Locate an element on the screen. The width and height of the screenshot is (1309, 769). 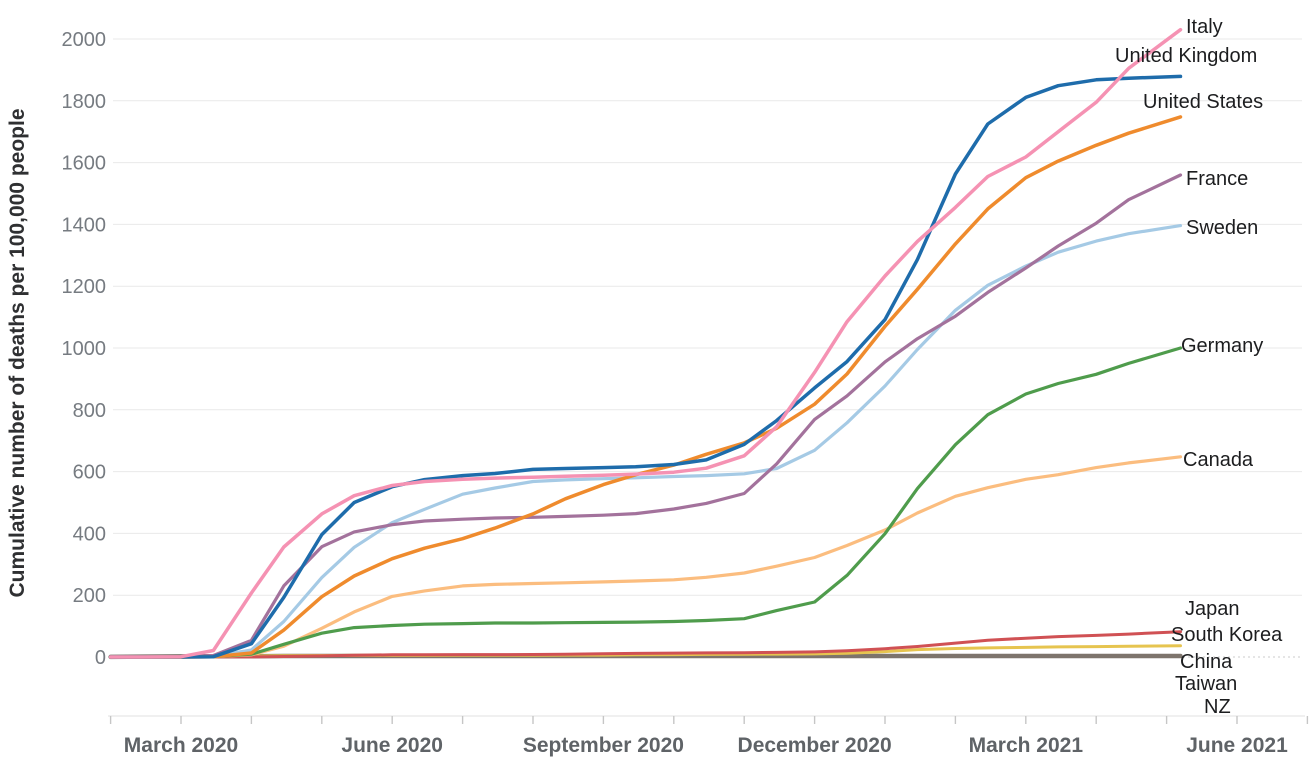
country-label-france: France is located at coordinates (1217, 179).